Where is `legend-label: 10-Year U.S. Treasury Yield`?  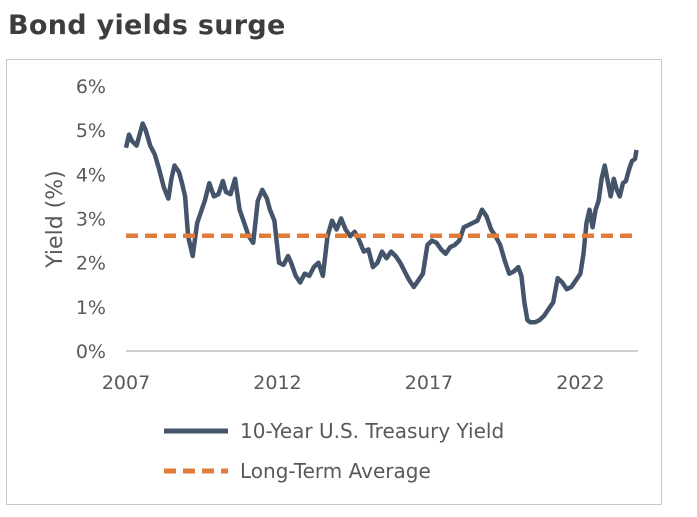
legend-label: 10-Year U.S. Treasury Yield is located at coordinates (372, 431).